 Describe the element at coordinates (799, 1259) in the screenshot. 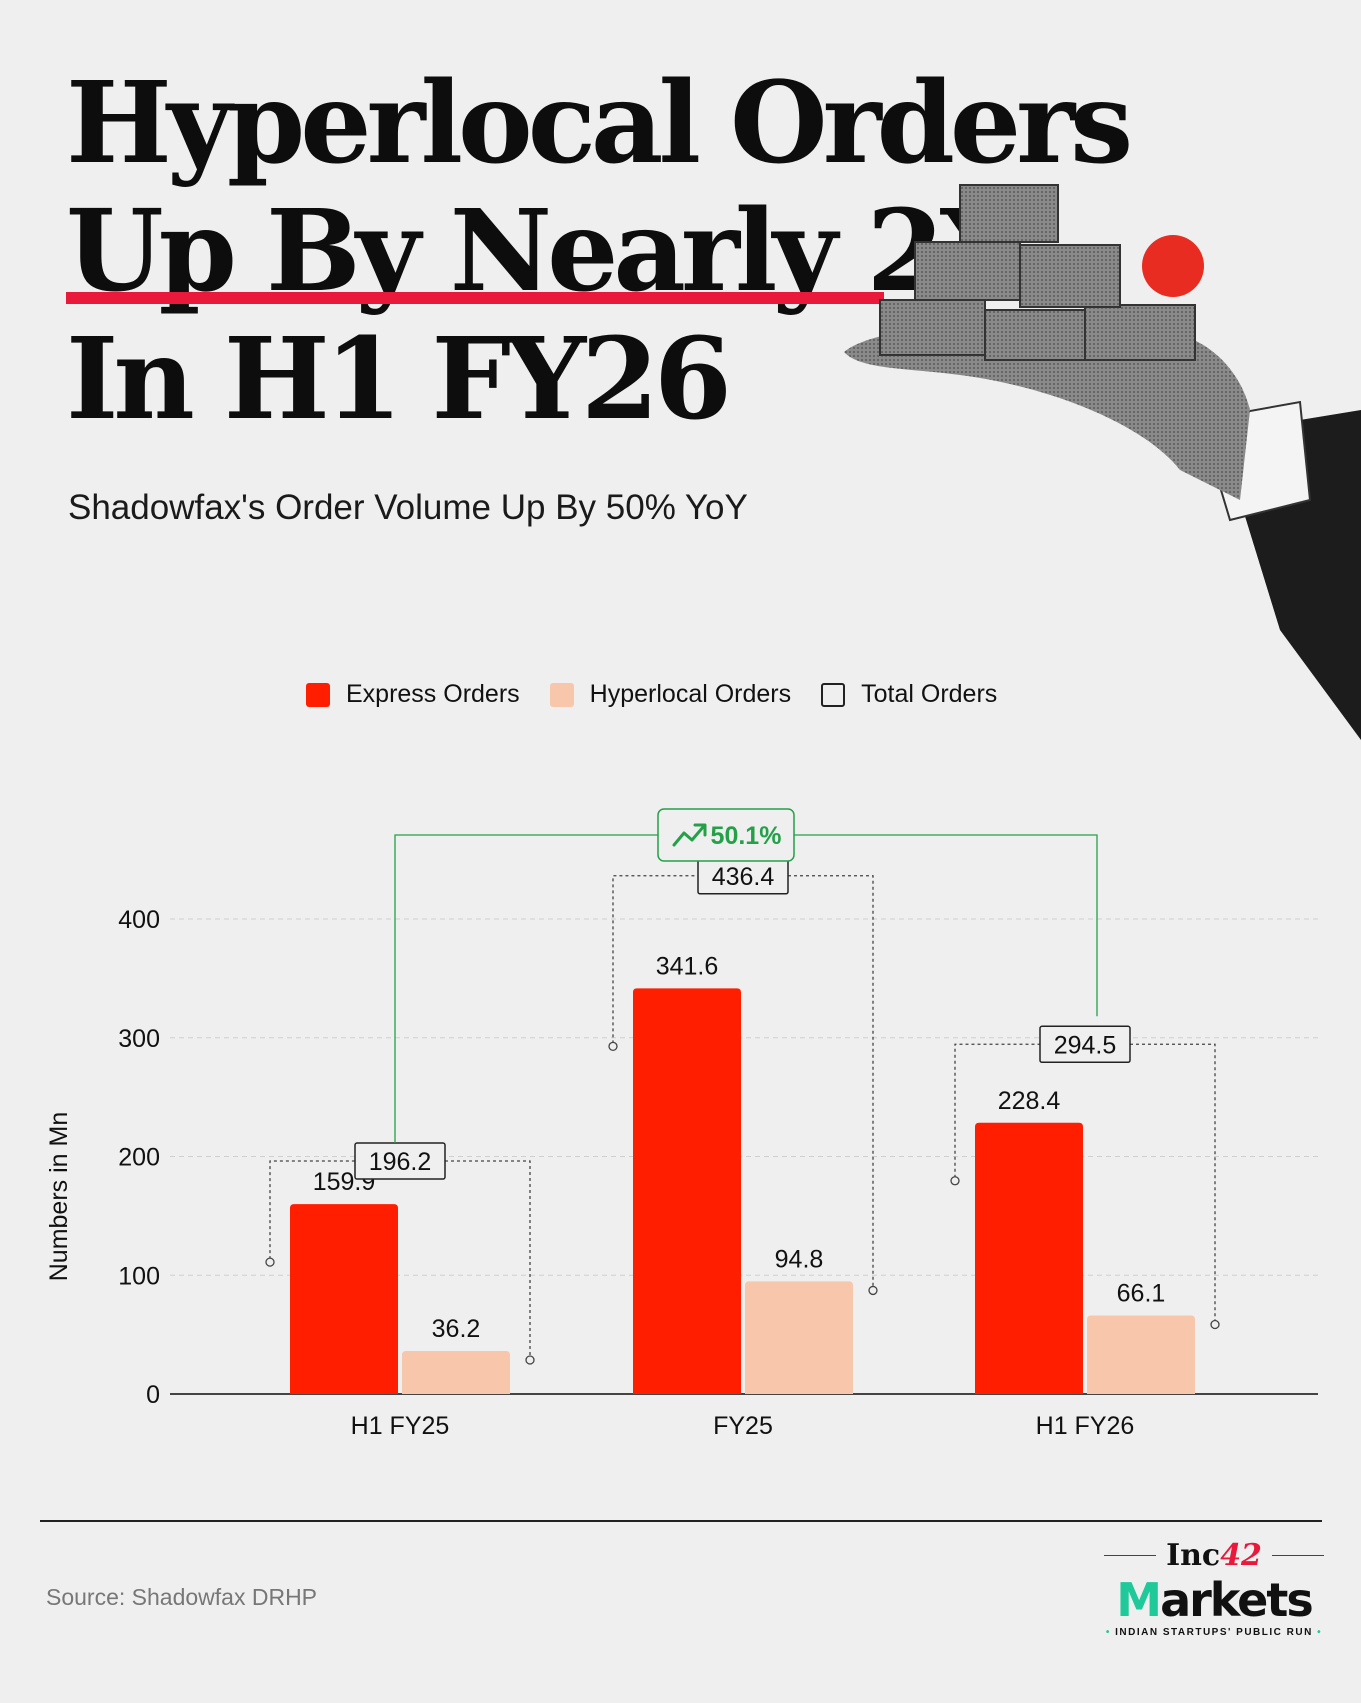

I see `data-label-hyperlocal: 94.8` at that location.